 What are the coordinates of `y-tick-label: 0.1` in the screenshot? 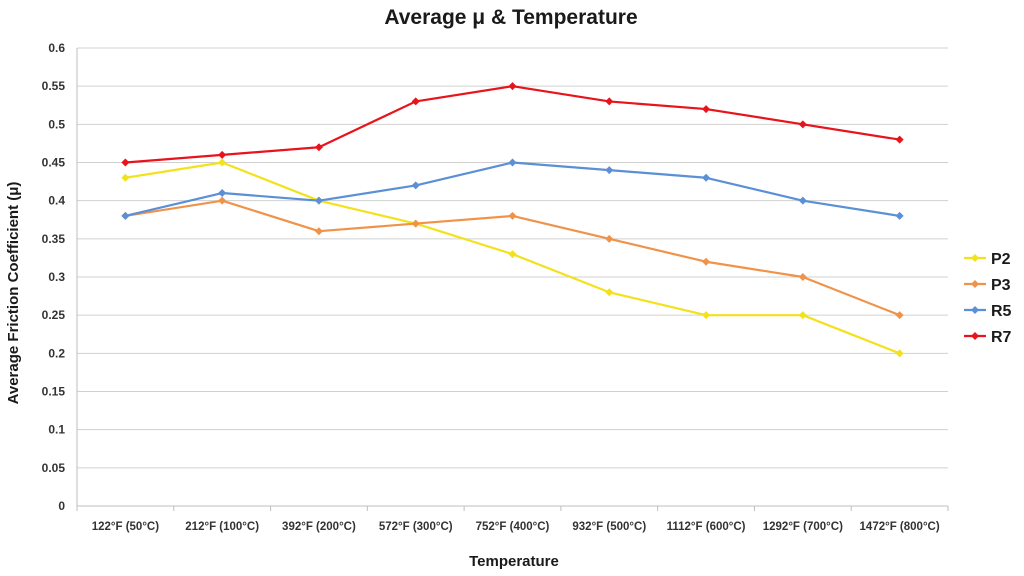 It's located at (56, 430).